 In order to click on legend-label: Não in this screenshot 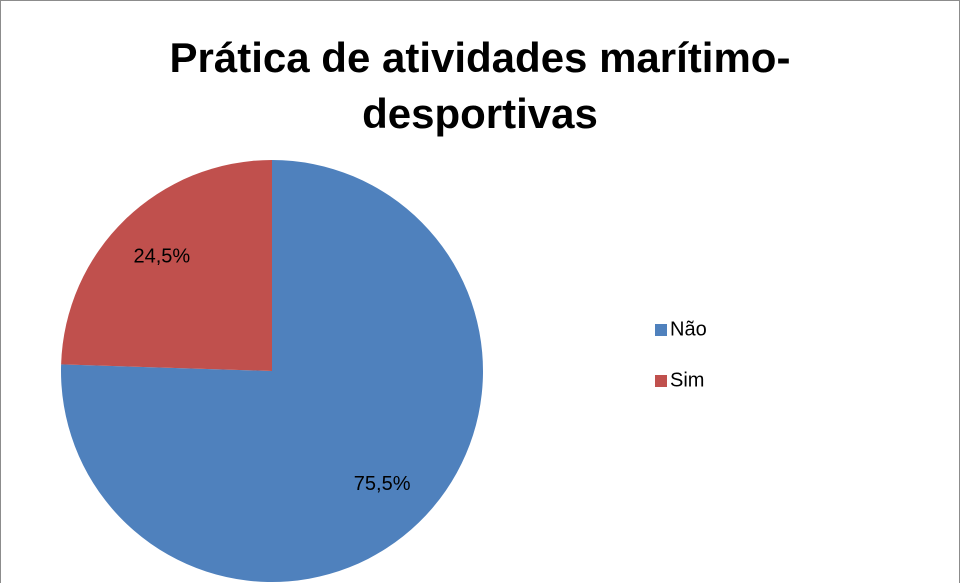, I will do `click(688, 329)`.